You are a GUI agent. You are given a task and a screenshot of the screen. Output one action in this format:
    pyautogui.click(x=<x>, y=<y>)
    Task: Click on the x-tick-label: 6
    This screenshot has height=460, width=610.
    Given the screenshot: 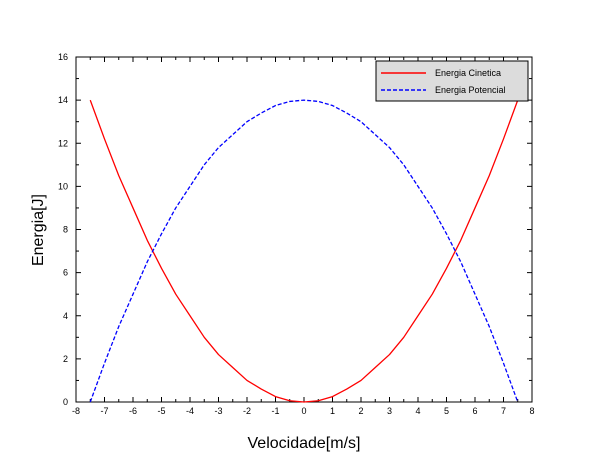 What is the action you would take?
    pyautogui.click(x=474, y=411)
    